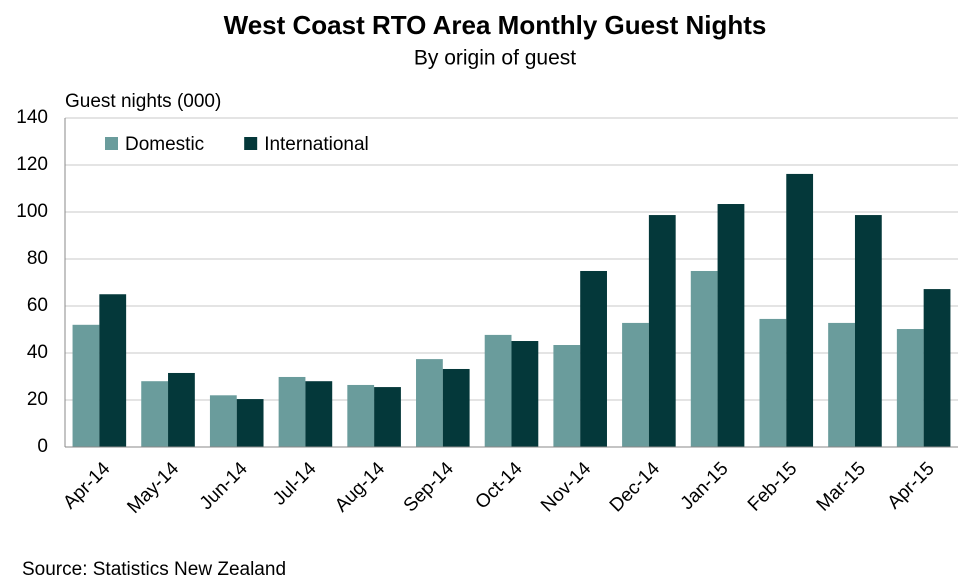 The height and width of the screenshot is (581, 958). What do you see at coordinates (495, 25) in the screenshot?
I see `chart-title: West Coast RTO Area Monthly Guest Nights` at bounding box center [495, 25].